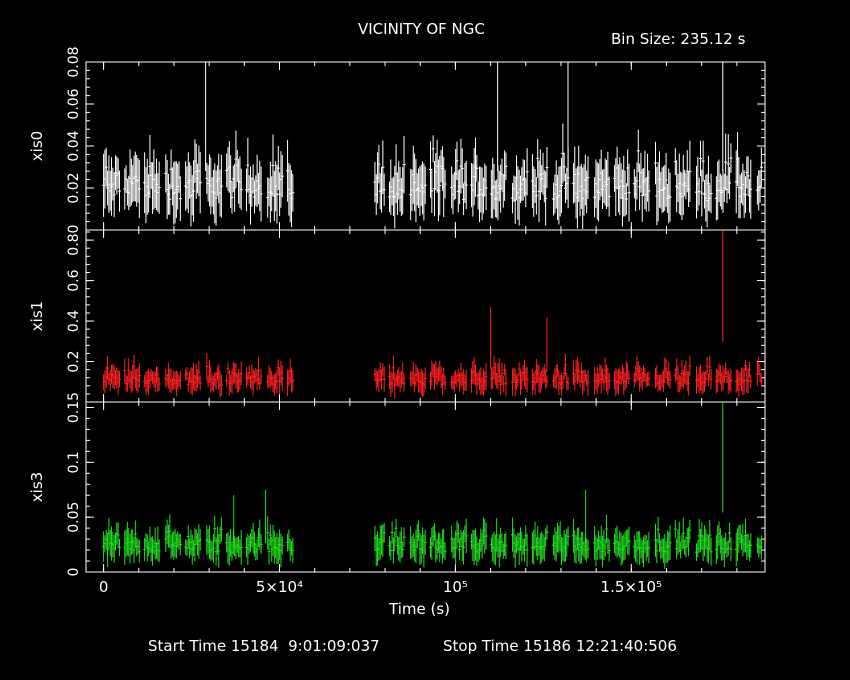 This screenshot has width=850, height=680. I want to click on x-tick-label: 1.5×10⁵, so click(632, 587).